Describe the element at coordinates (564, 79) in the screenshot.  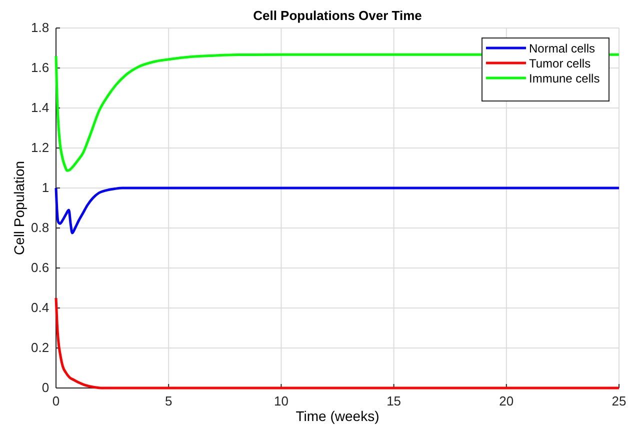
I see `legend-label: Immune cells` at that location.